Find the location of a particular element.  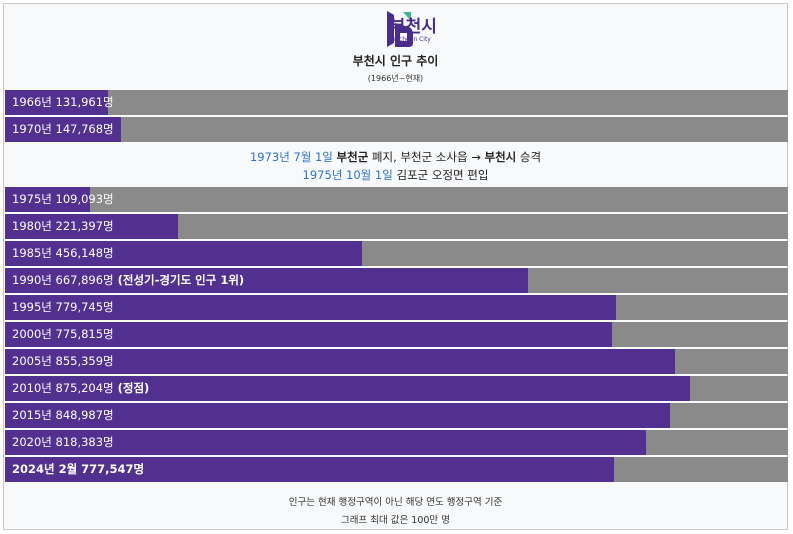

bar-value-label: 1985년 456,148명 is located at coordinates (63, 253).